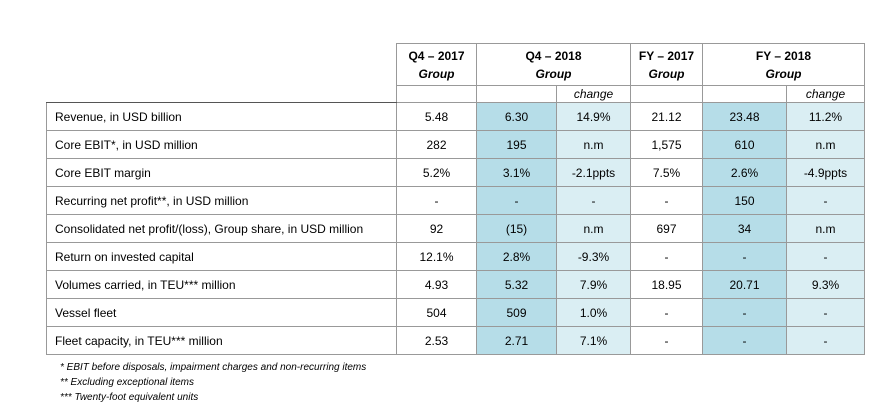 Image resolution: width=894 pixels, height=414 pixels. I want to click on cell: 5.32, so click(516, 284).